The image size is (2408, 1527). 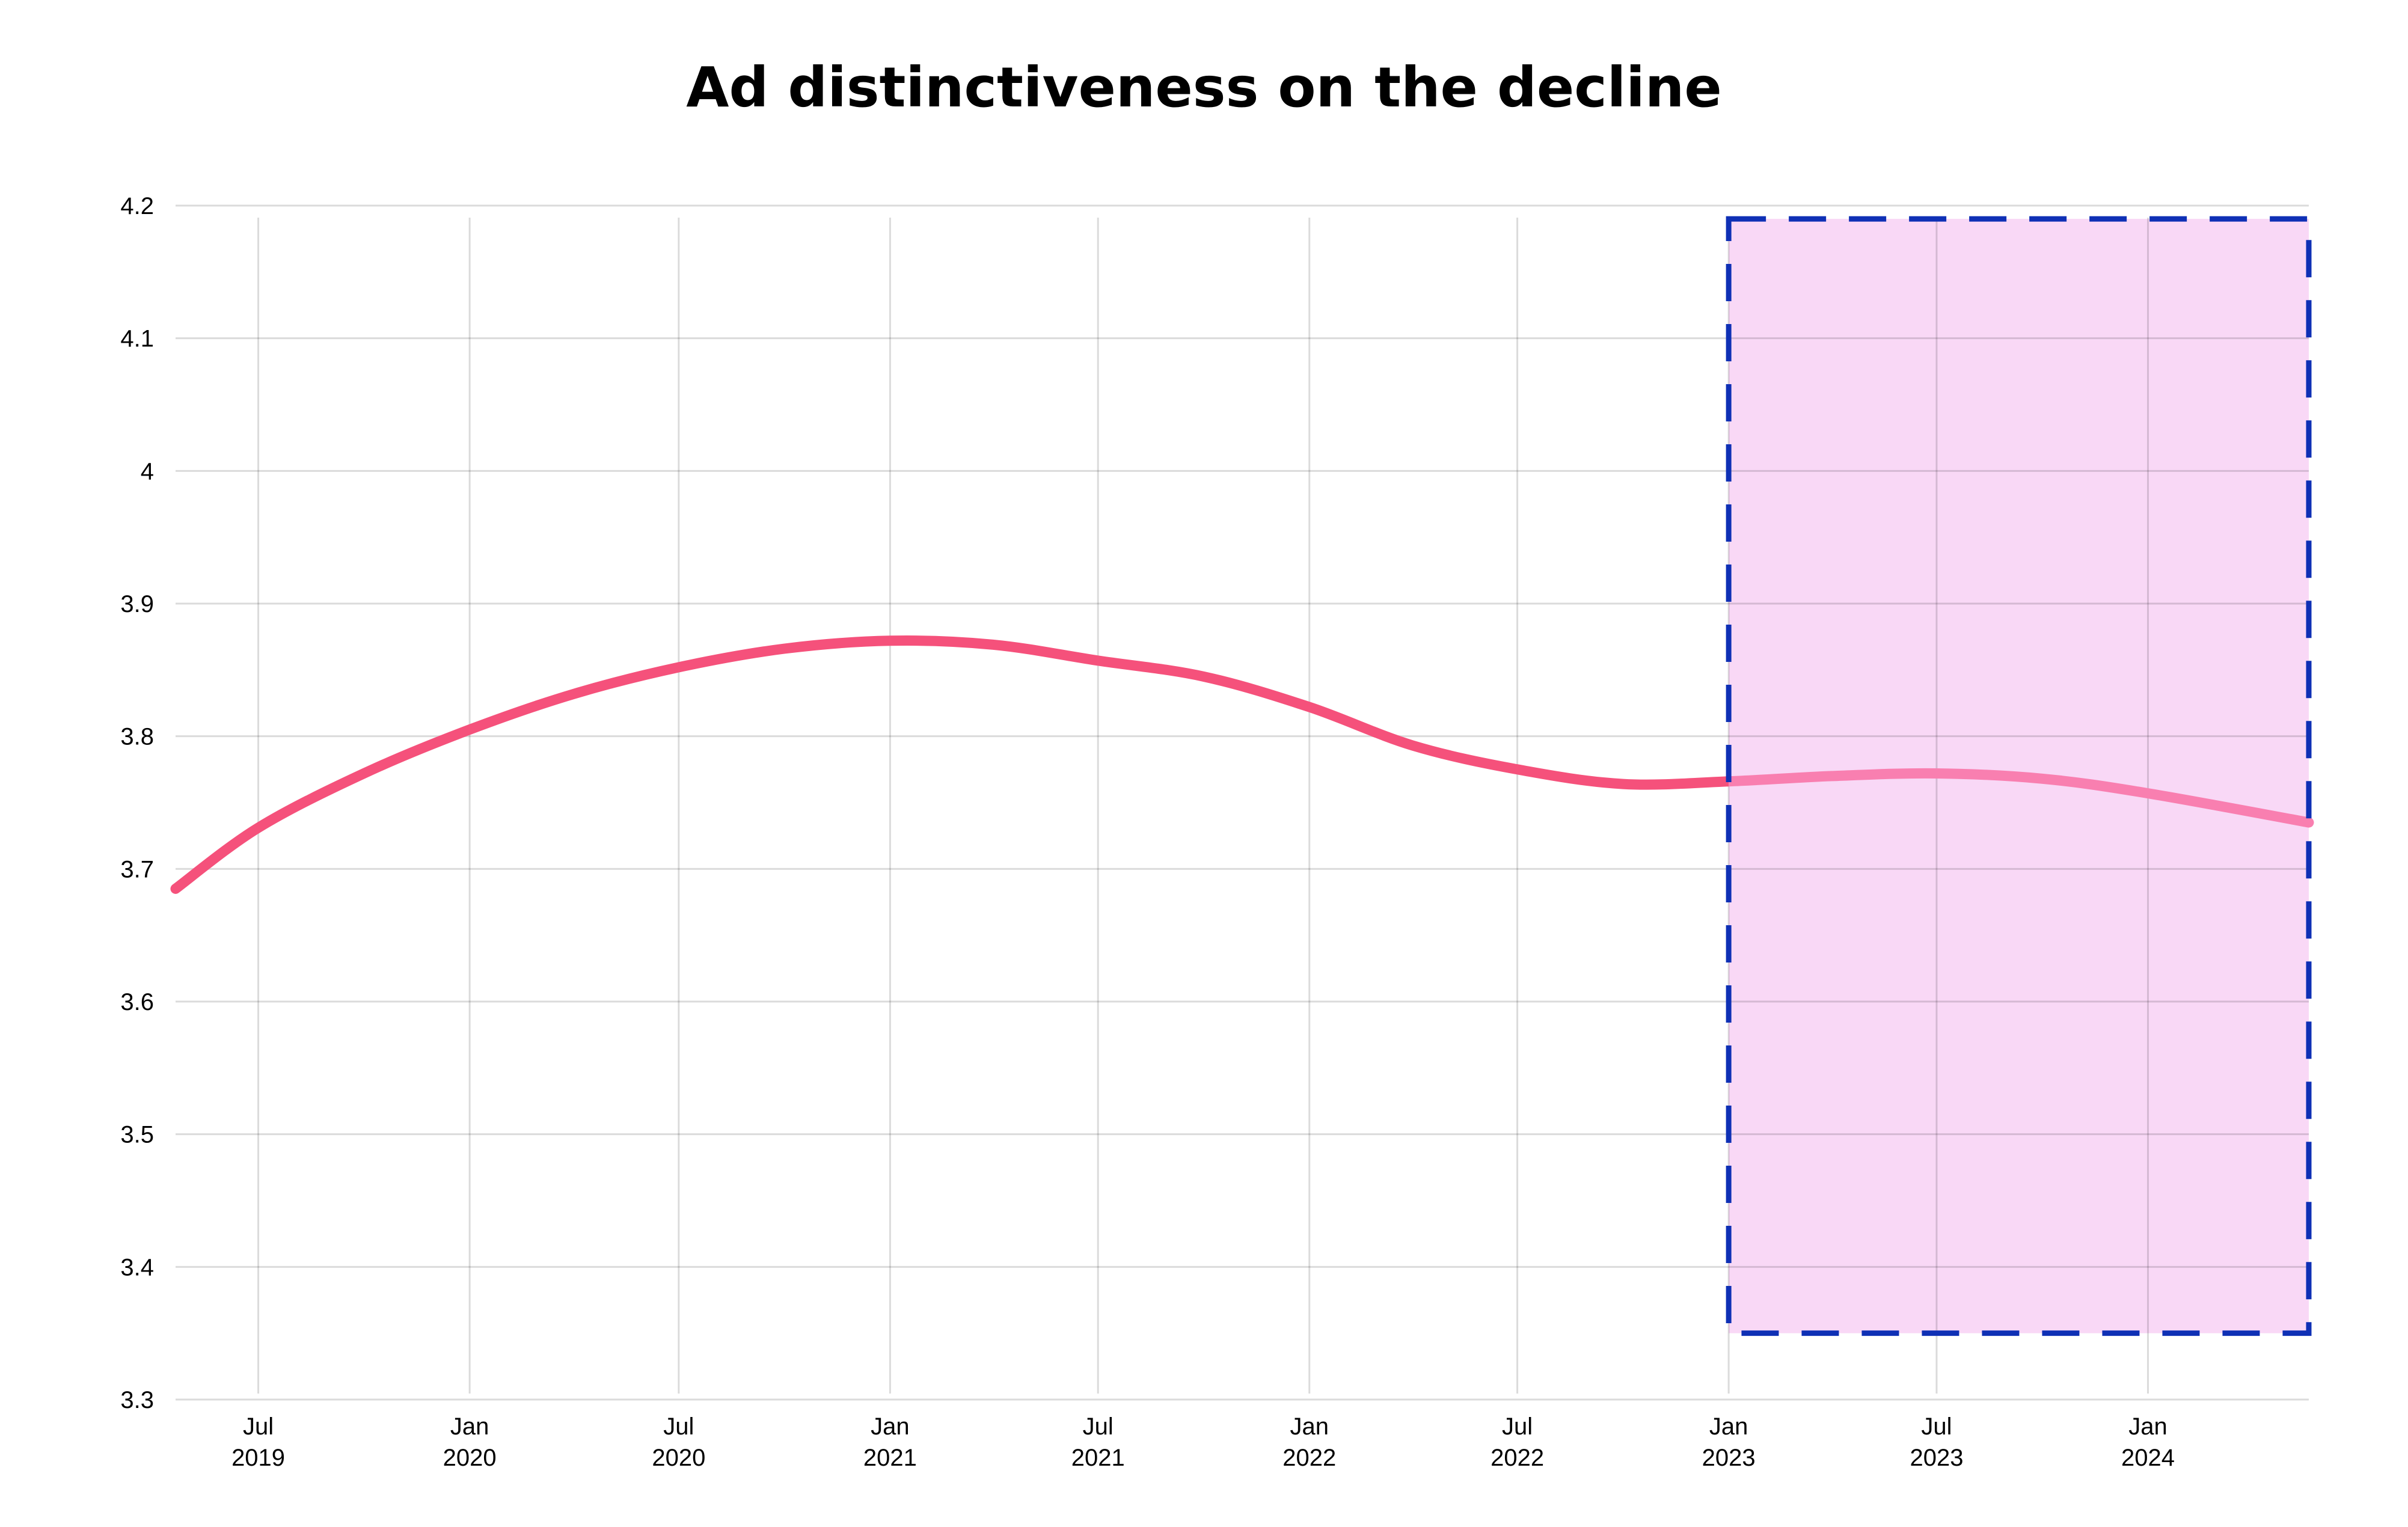 What do you see at coordinates (1204, 87) in the screenshot?
I see `chart-title: Ad distinctiveness on the decline` at bounding box center [1204, 87].